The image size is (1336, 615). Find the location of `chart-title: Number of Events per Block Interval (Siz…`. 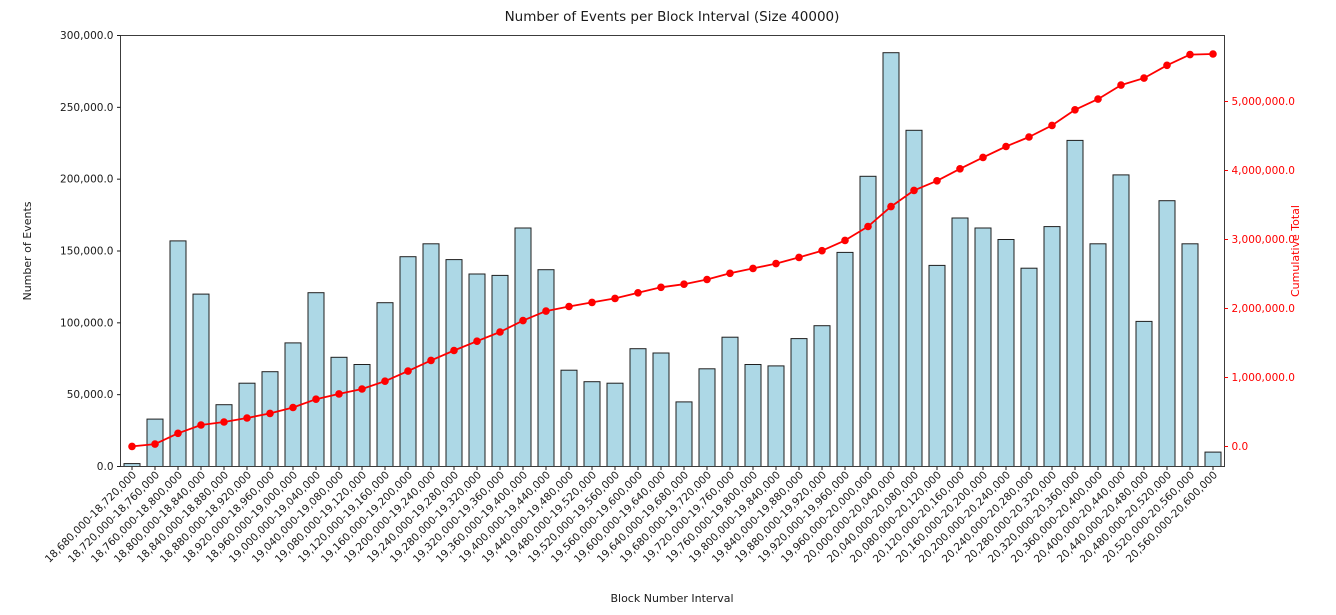

chart-title: Number of Events per Block Interval (Siz… is located at coordinates (672, 17).